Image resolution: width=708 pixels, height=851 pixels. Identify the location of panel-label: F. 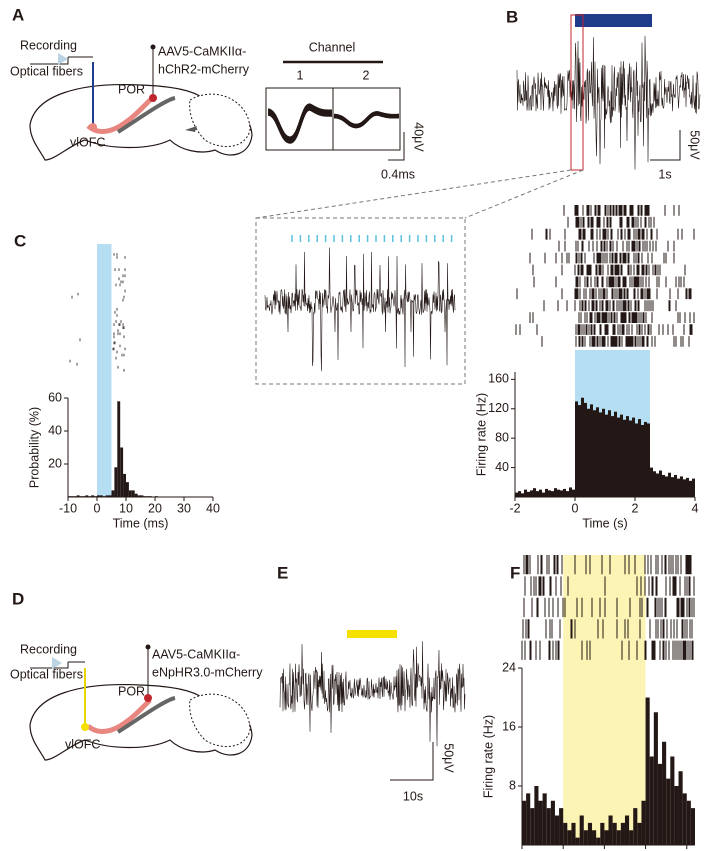
(515, 572).